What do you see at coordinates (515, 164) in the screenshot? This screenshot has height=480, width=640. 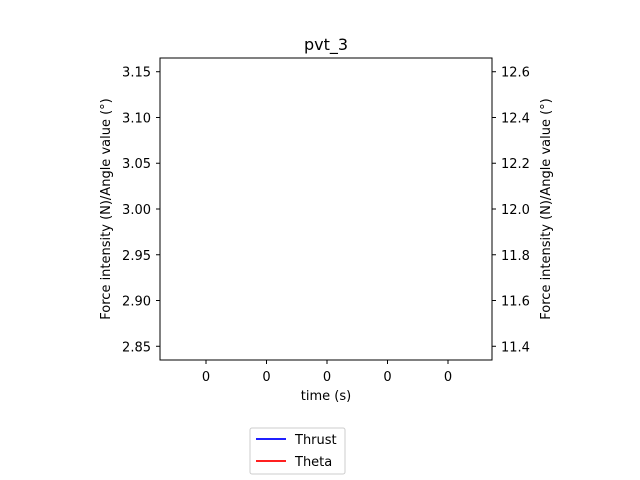 I see `right-y-tick-label: 12.2` at bounding box center [515, 164].